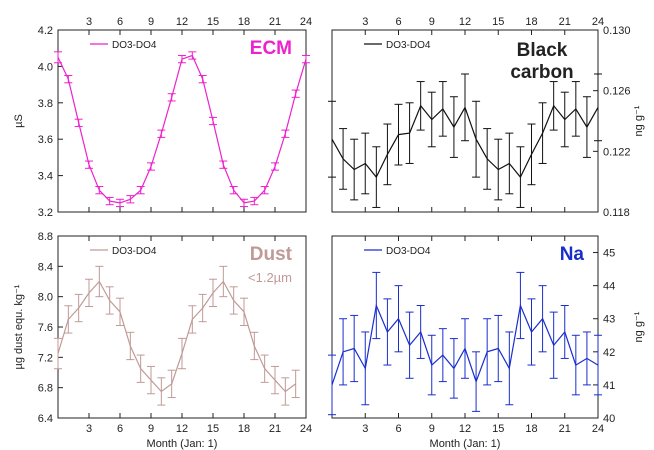 The image size is (654, 450). Describe the element at coordinates (498, 22) in the screenshot. I see `bc-xtick-label-top: 15` at that location.